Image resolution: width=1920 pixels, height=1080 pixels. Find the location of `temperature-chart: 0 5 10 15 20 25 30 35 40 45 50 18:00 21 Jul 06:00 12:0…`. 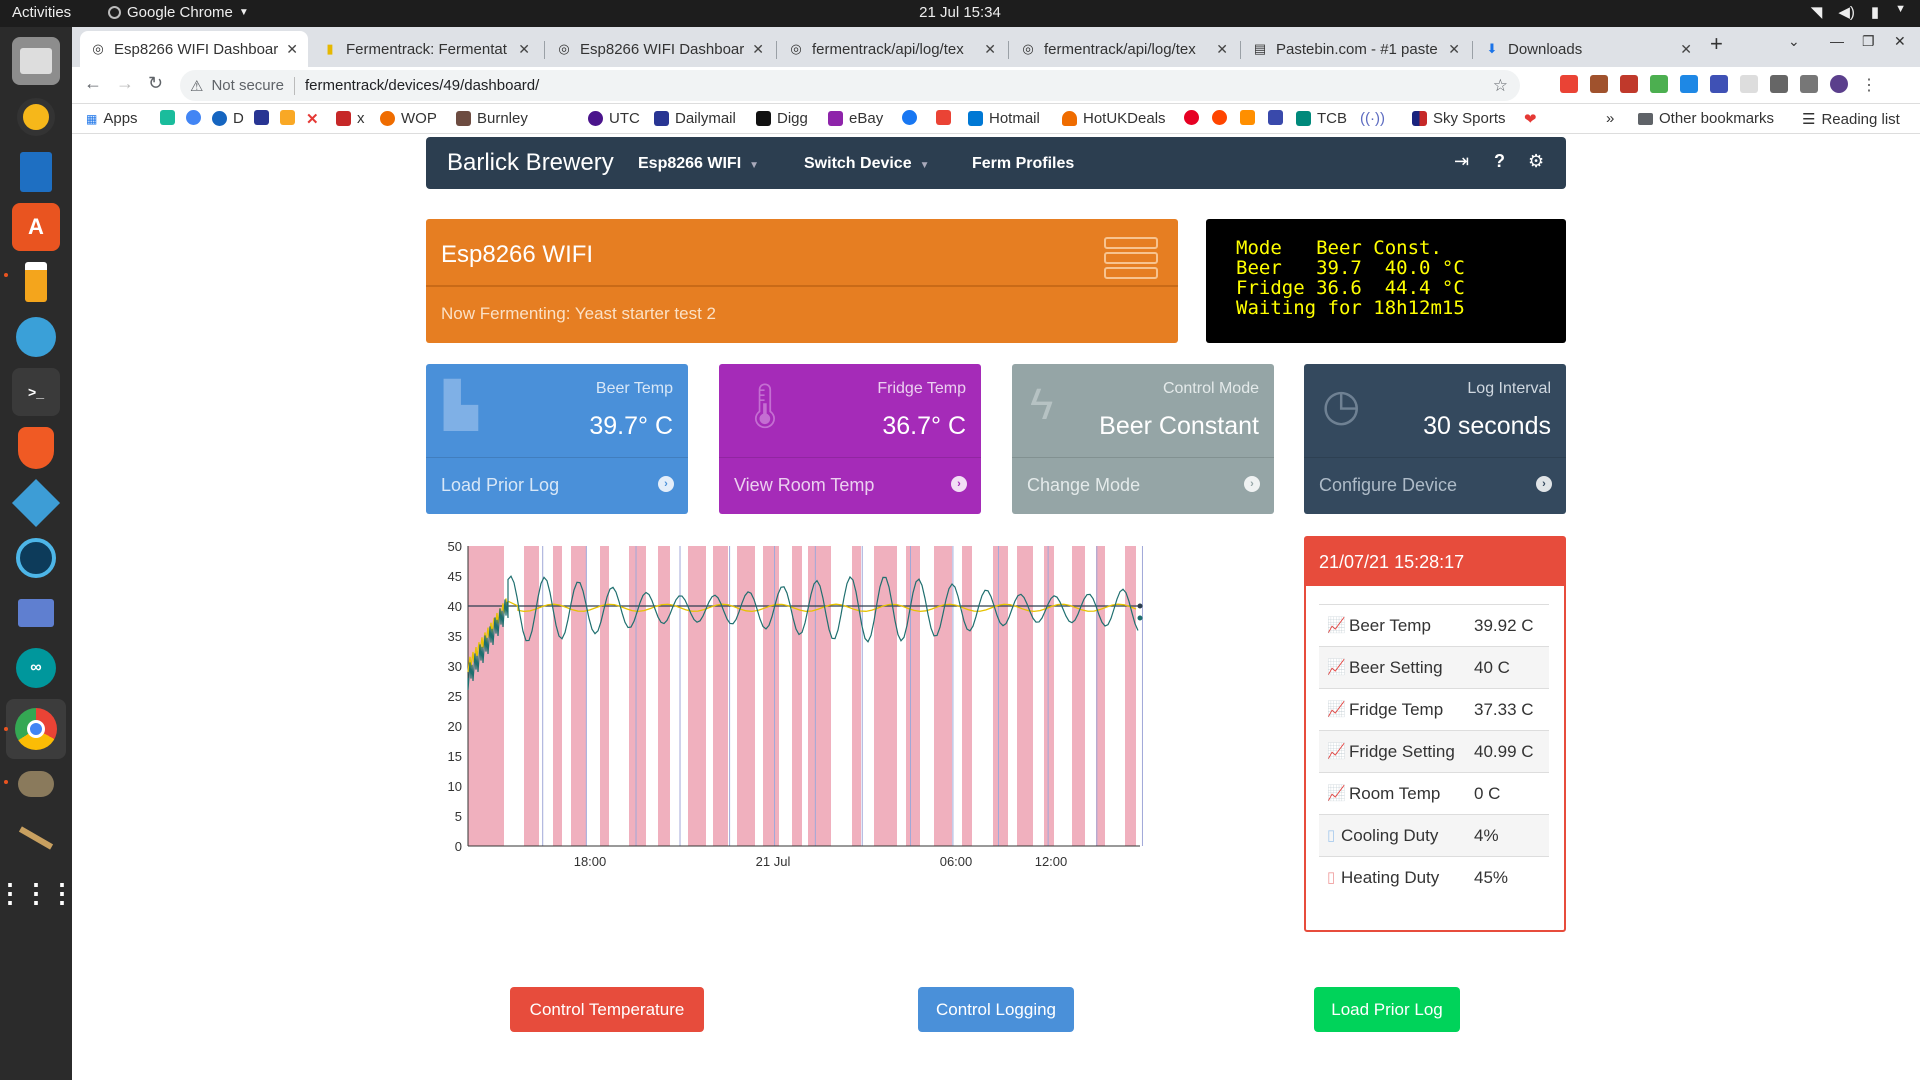

temperature-chart: 0 5 10 15 20 25 30 35 40 45 50 18:00 21 Jul 06:00 12:0… is located at coordinates (786, 704).